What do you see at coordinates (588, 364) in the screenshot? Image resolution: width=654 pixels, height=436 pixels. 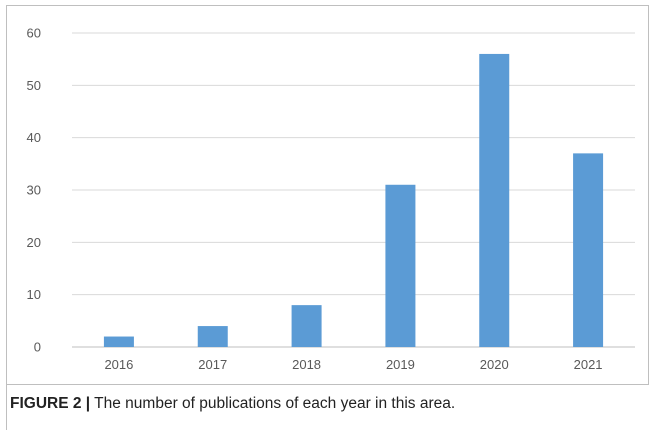 I see `x-tick-label: 2021` at bounding box center [588, 364].